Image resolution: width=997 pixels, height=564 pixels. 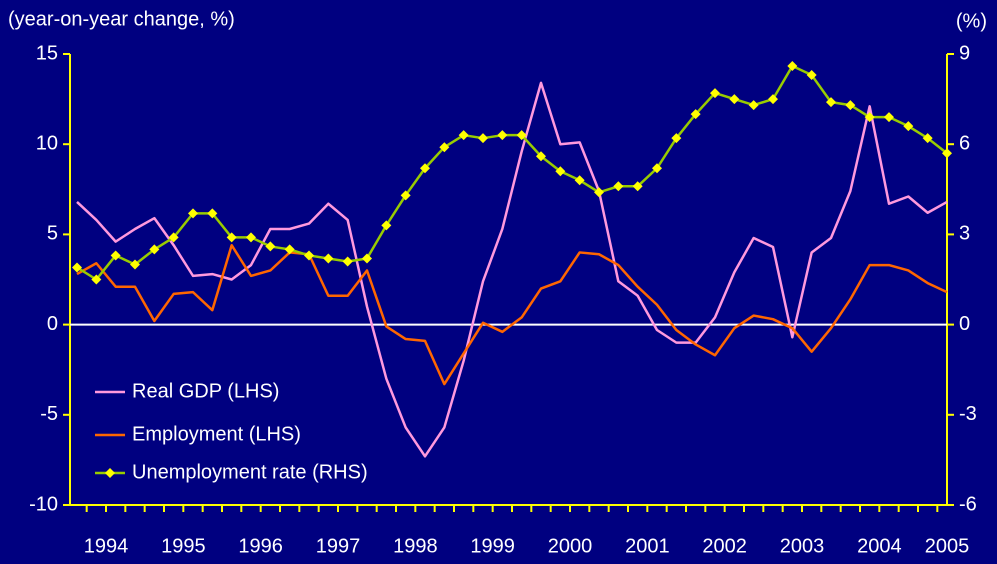 I want to click on x-tick-label: 2000, so click(x=570, y=546).